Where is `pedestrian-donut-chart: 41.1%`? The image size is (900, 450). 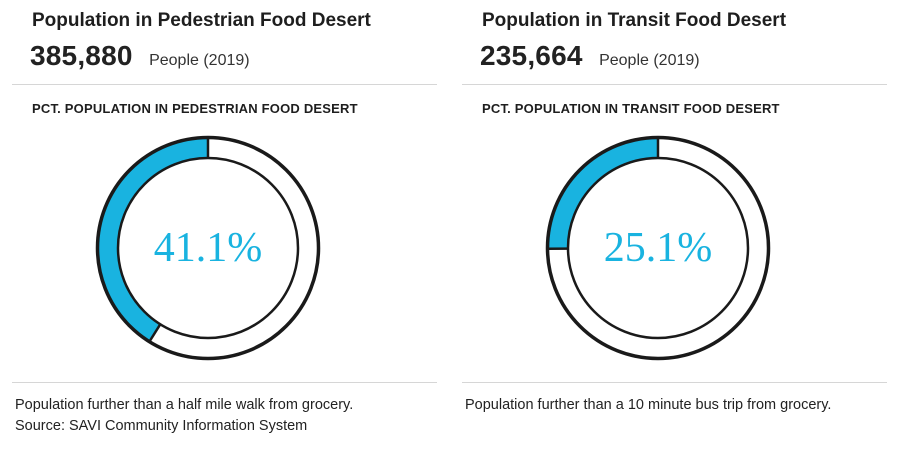
pedestrian-donut-chart: 41.1% is located at coordinates (208, 248).